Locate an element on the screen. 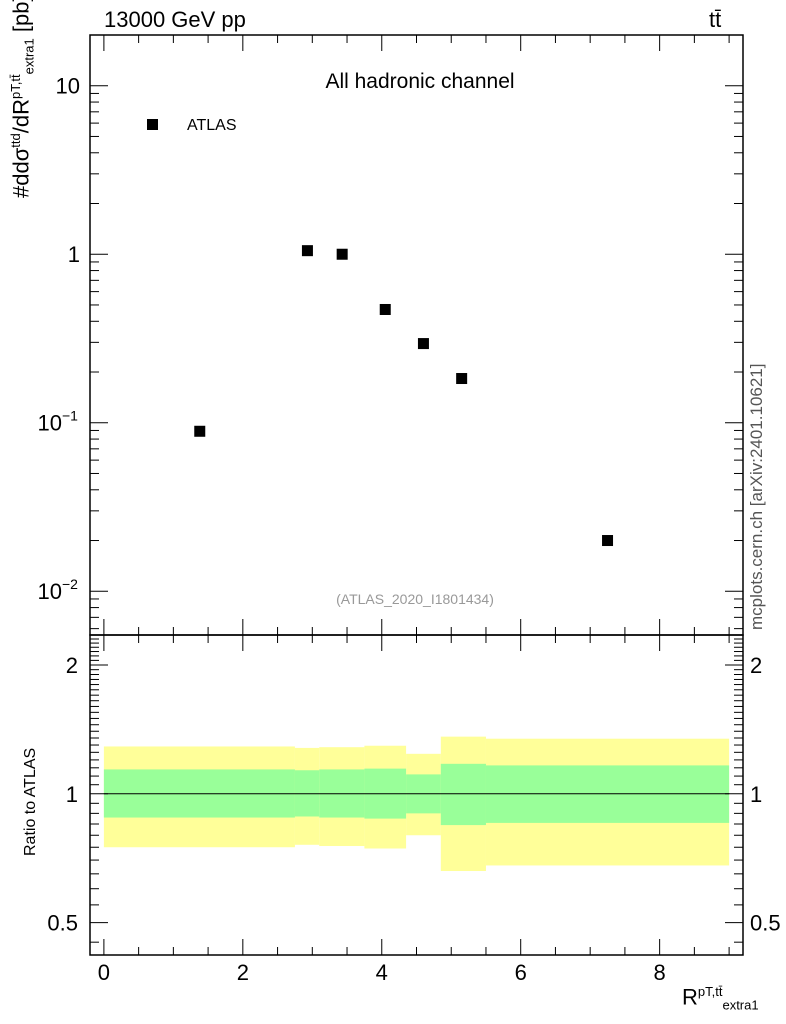 This screenshot has width=786, height=1024. x-tick-label: 0 is located at coordinates (104, 972).